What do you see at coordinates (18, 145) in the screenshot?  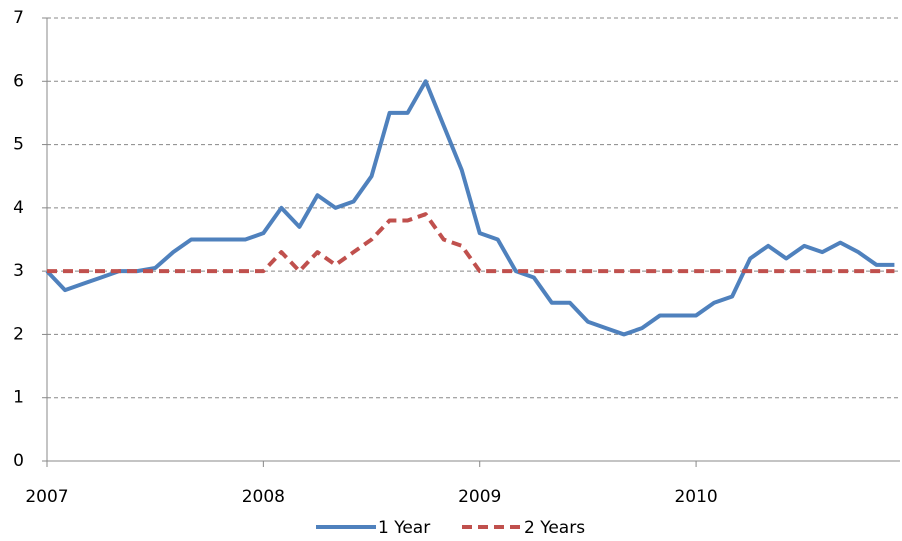 I see `y-tick-label: 5` at bounding box center [18, 145].